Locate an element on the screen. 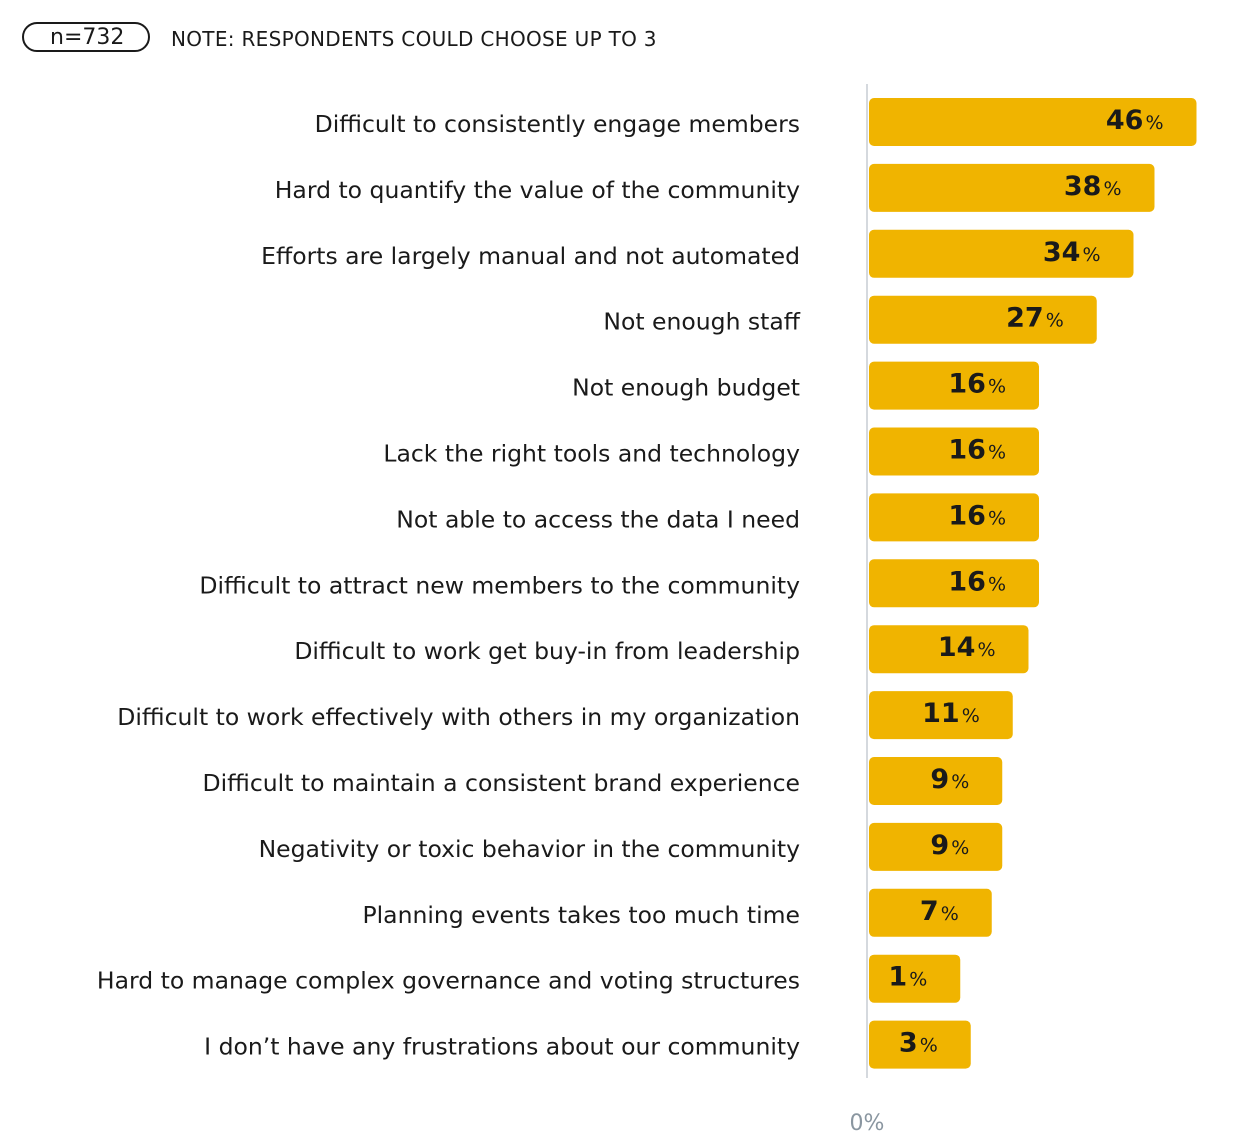  category-label: Not enough budget is located at coordinates (686, 388).